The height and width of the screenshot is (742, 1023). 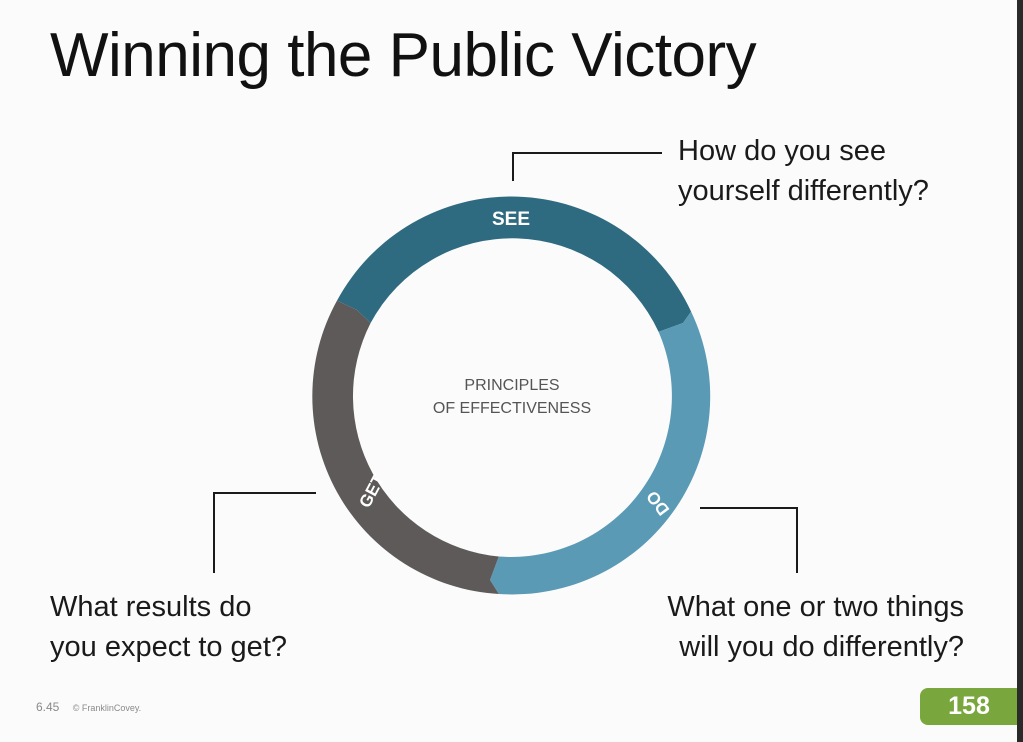 What do you see at coordinates (512, 408) in the screenshot?
I see `center-label-line2: OF EFFECTIVENESS` at bounding box center [512, 408].